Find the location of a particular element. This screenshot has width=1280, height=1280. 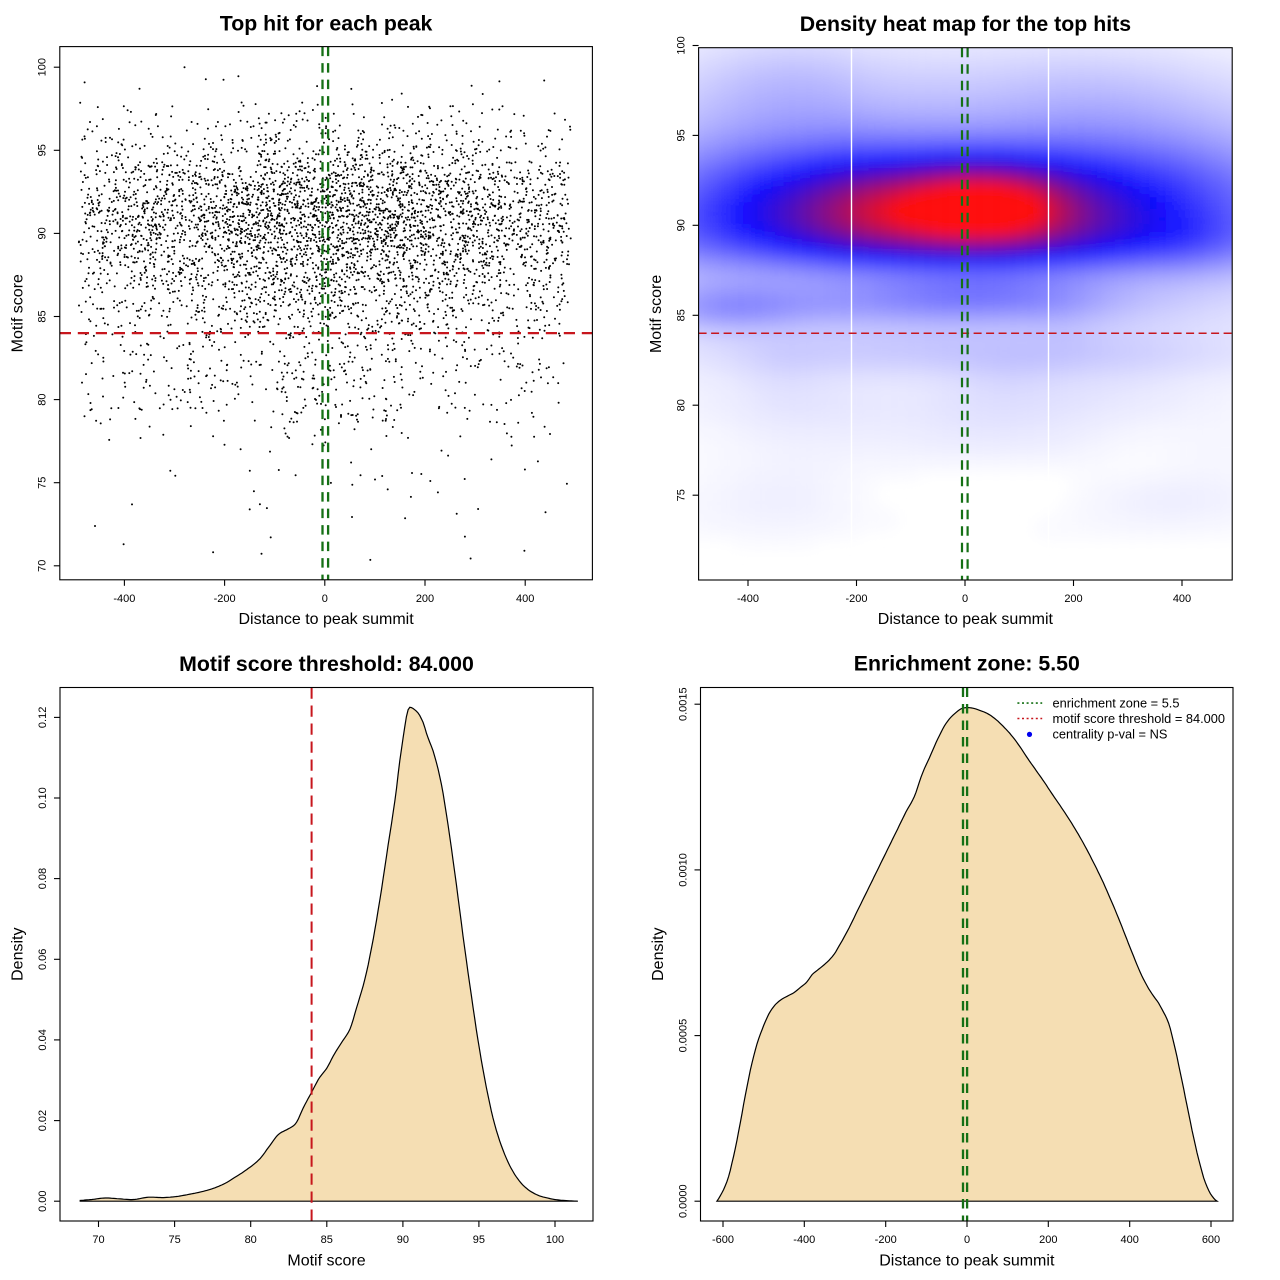

svg-text: Motif score threshold: 84.000 is located at coordinates (326, 664).